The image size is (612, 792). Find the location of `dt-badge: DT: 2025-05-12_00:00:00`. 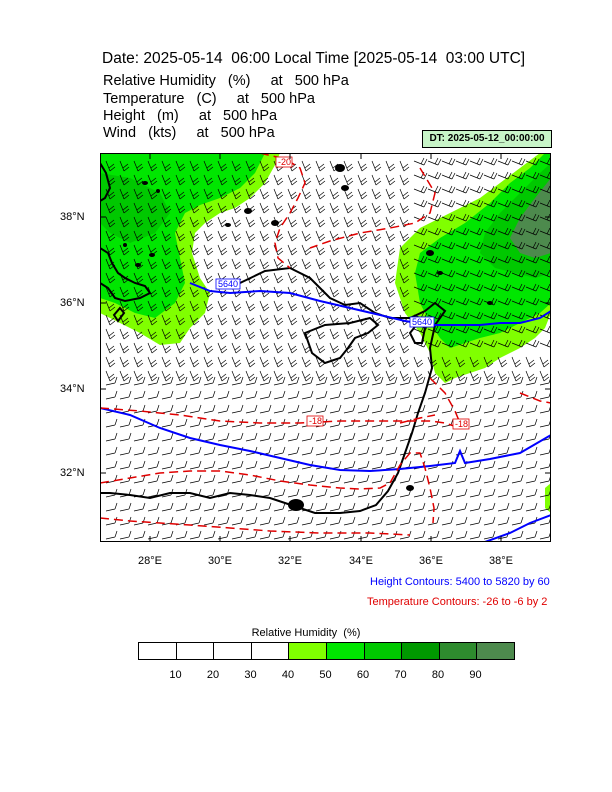

dt-badge: DT: 2025-05-12_00:00:00 is located at coordinates (487, 139).